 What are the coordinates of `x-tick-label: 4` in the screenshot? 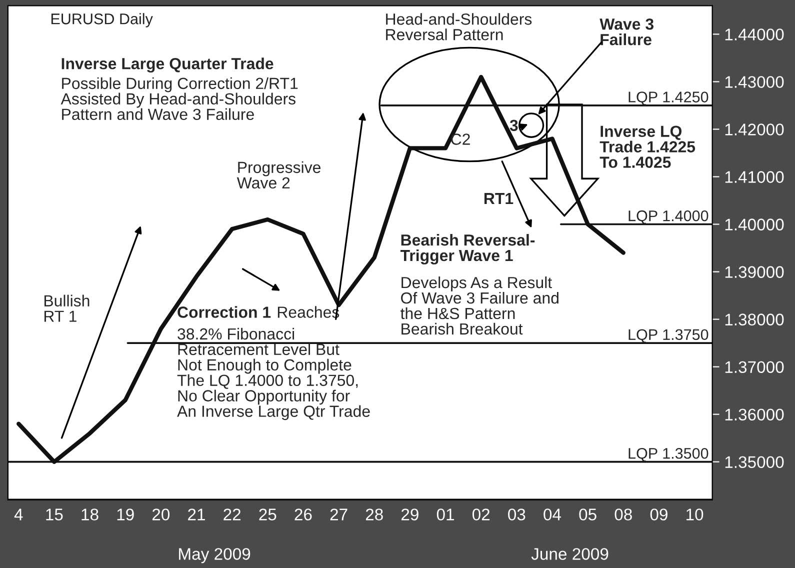 It's located at (18, 514).